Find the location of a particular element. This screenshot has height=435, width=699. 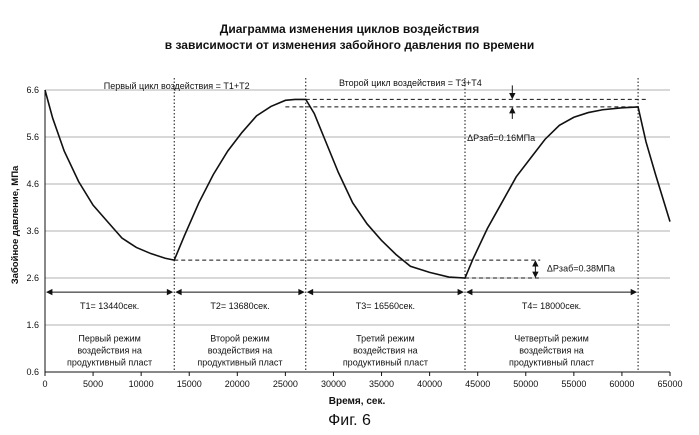

x-tick-label: 60000 is located at coordinates (621, 384).